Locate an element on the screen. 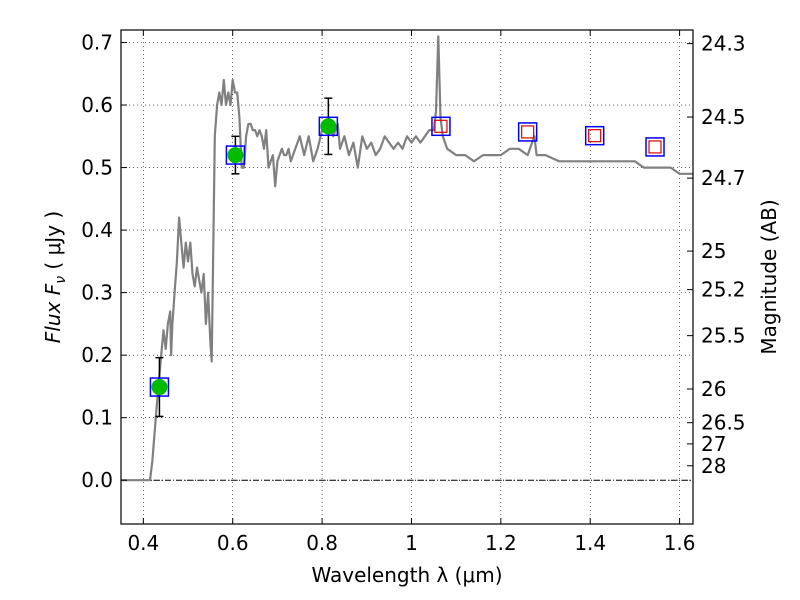  y-axis-label: Flux Fν ( μJy ) is located at coordinates (55, 277).